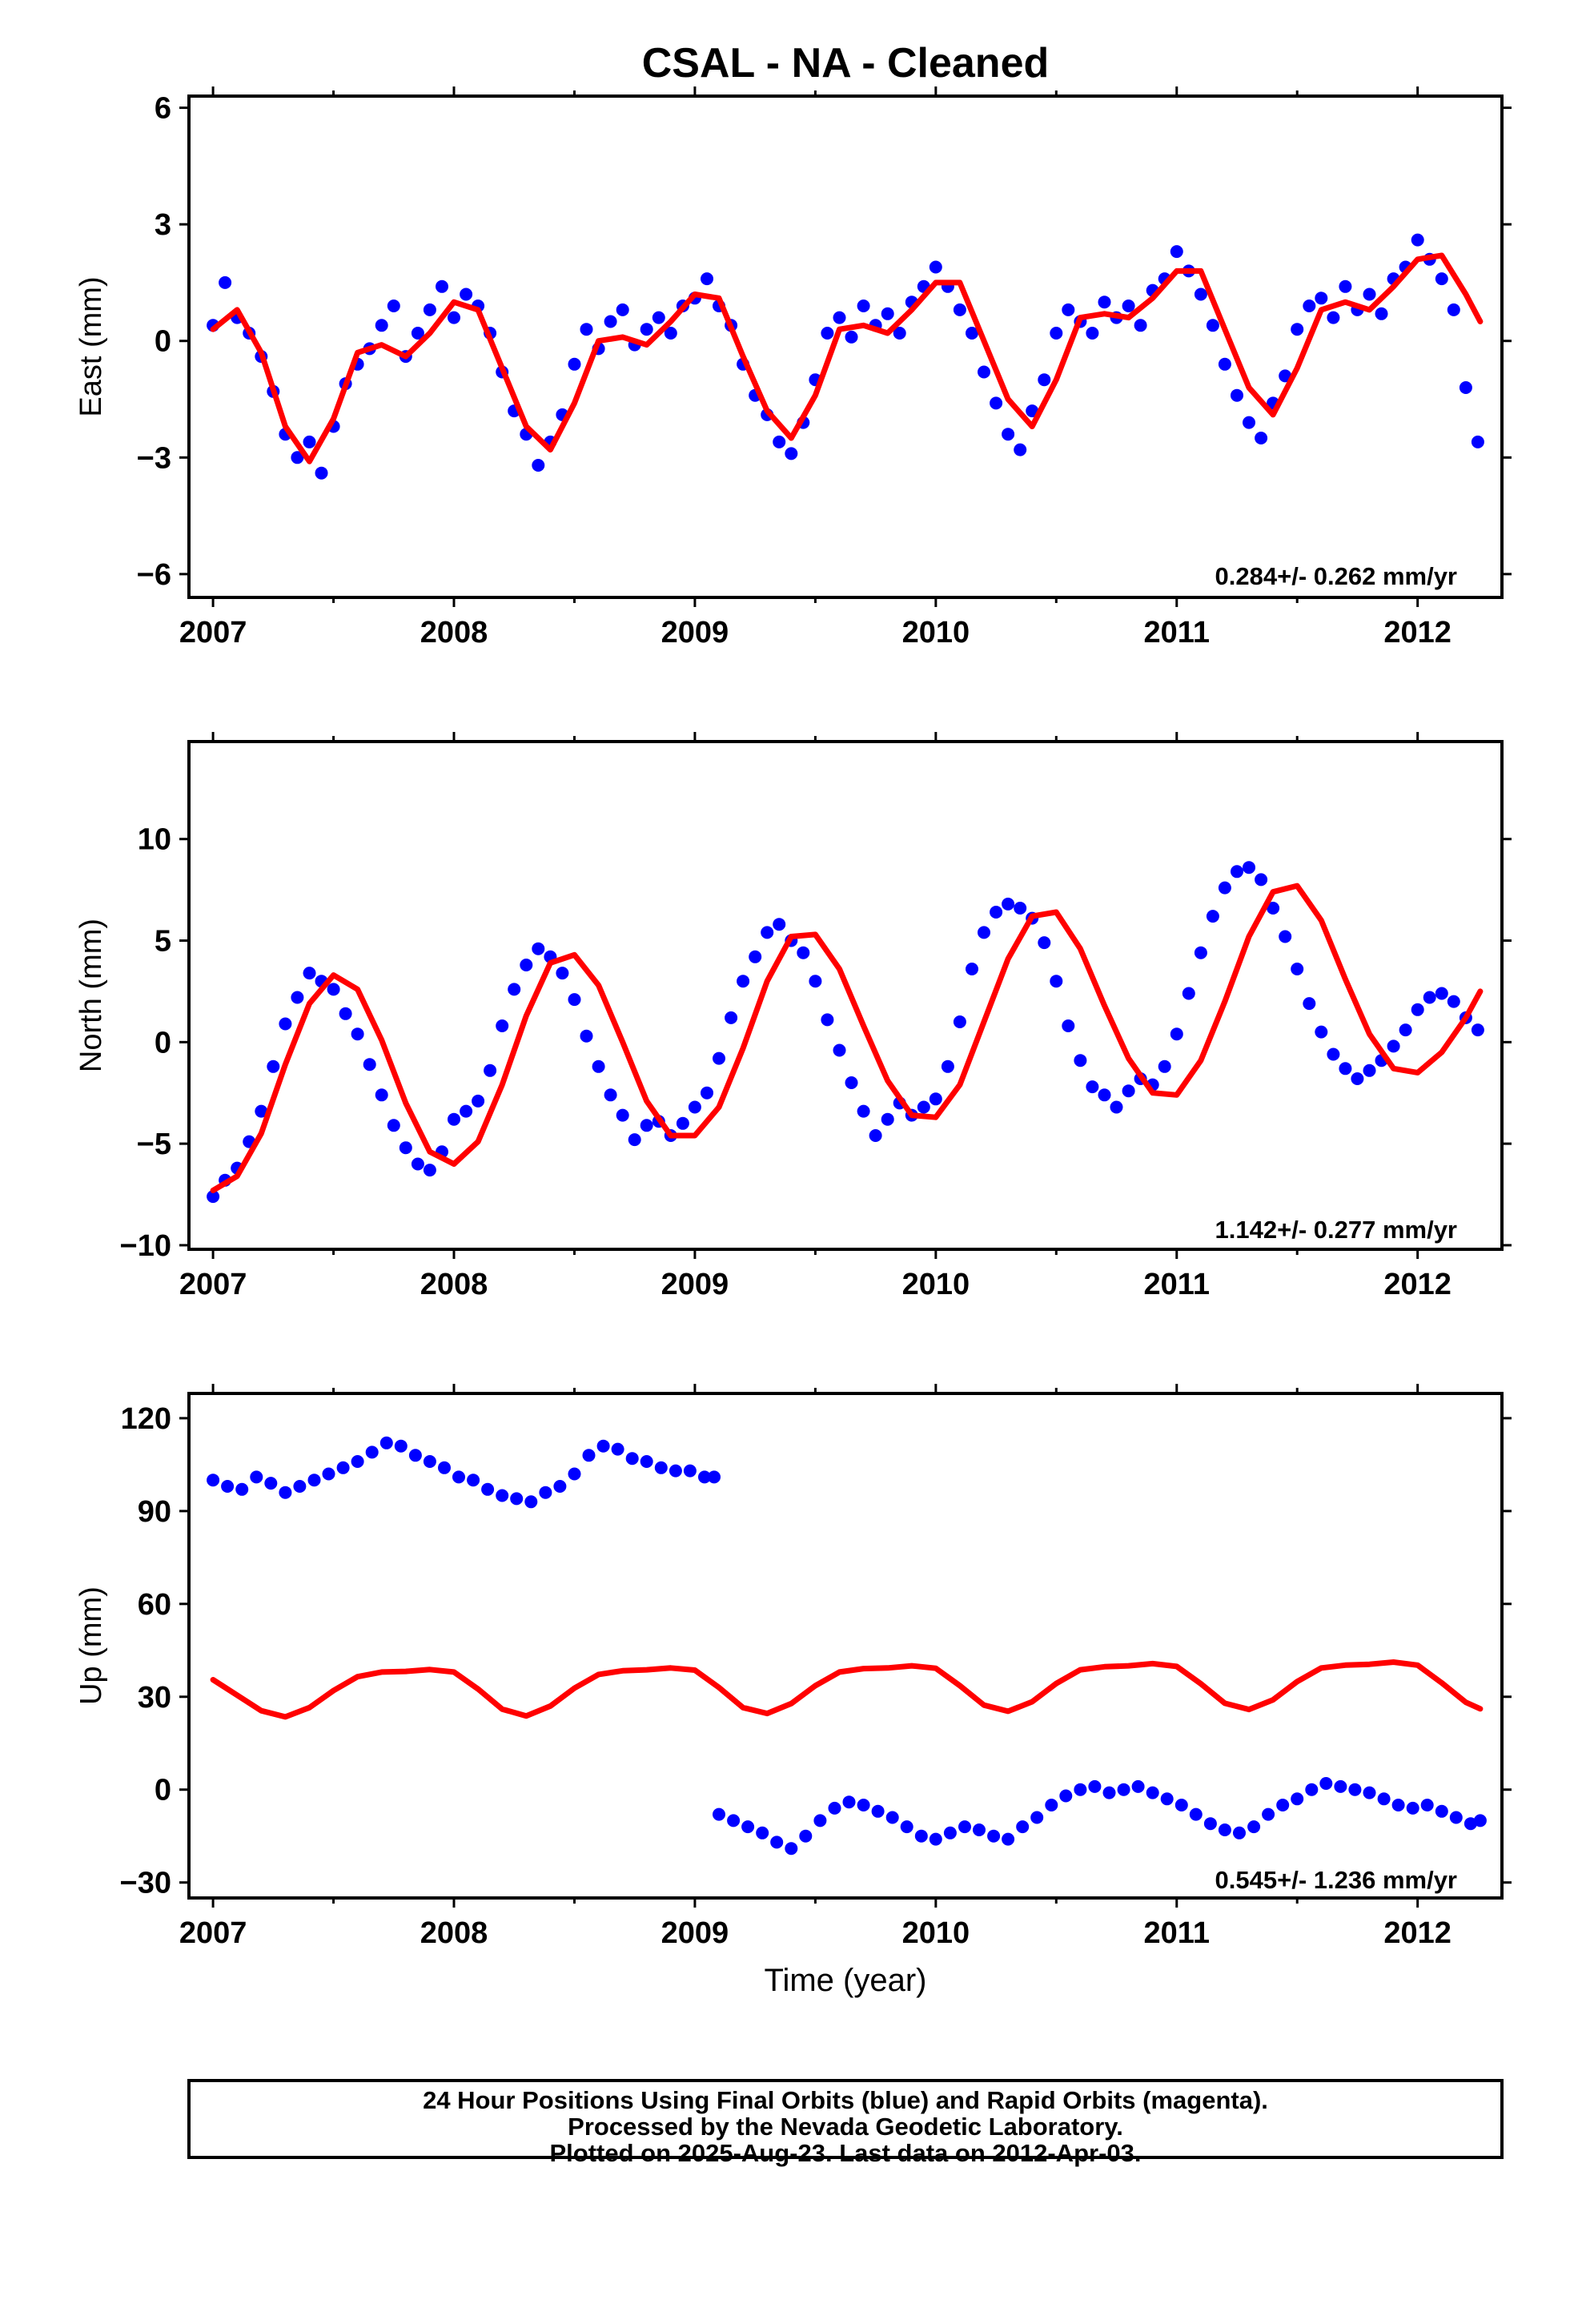 This screenshot has height=2324, width=1582. What do you see at coordinates (847, 1689) in the screenshot?
I see `fit-line` at bounding box center [847, 1689].